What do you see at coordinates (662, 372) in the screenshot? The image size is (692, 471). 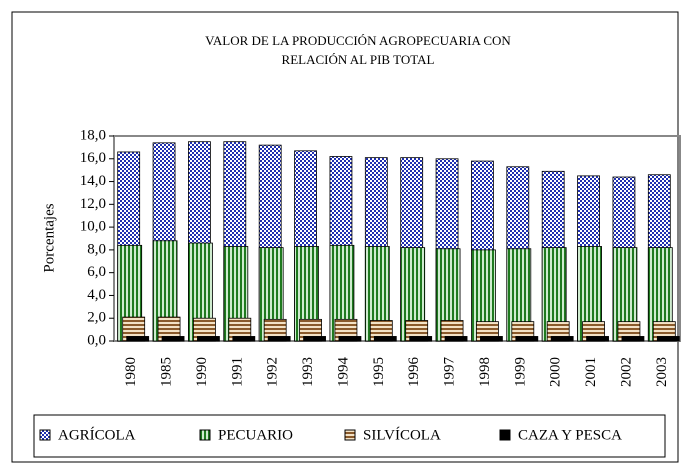 I see `x-tick-label: 2003` at bounding box center [662, 372].